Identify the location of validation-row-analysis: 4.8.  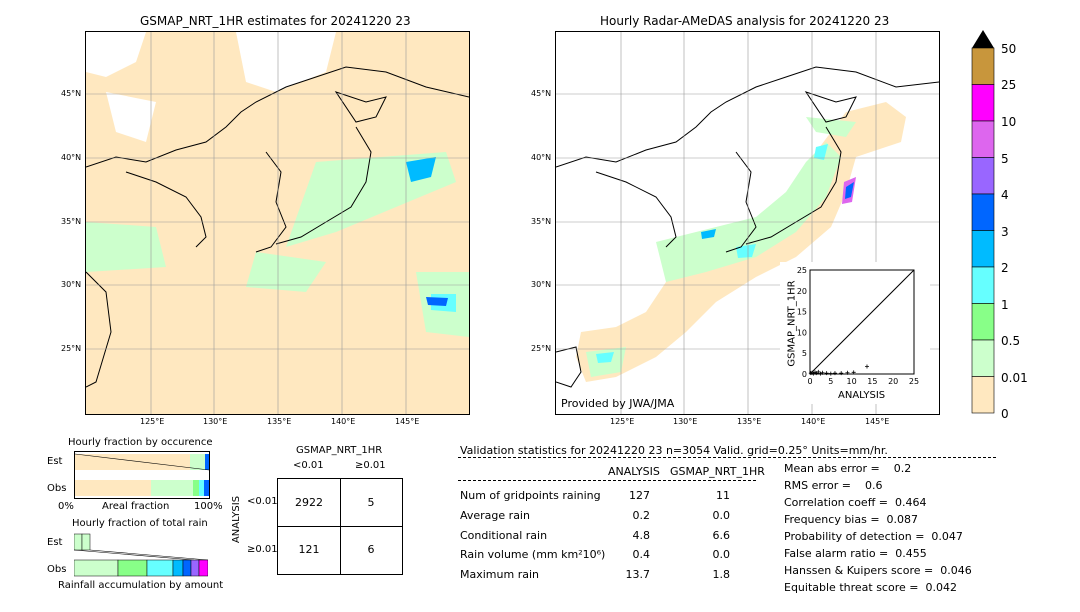
(641, 535).